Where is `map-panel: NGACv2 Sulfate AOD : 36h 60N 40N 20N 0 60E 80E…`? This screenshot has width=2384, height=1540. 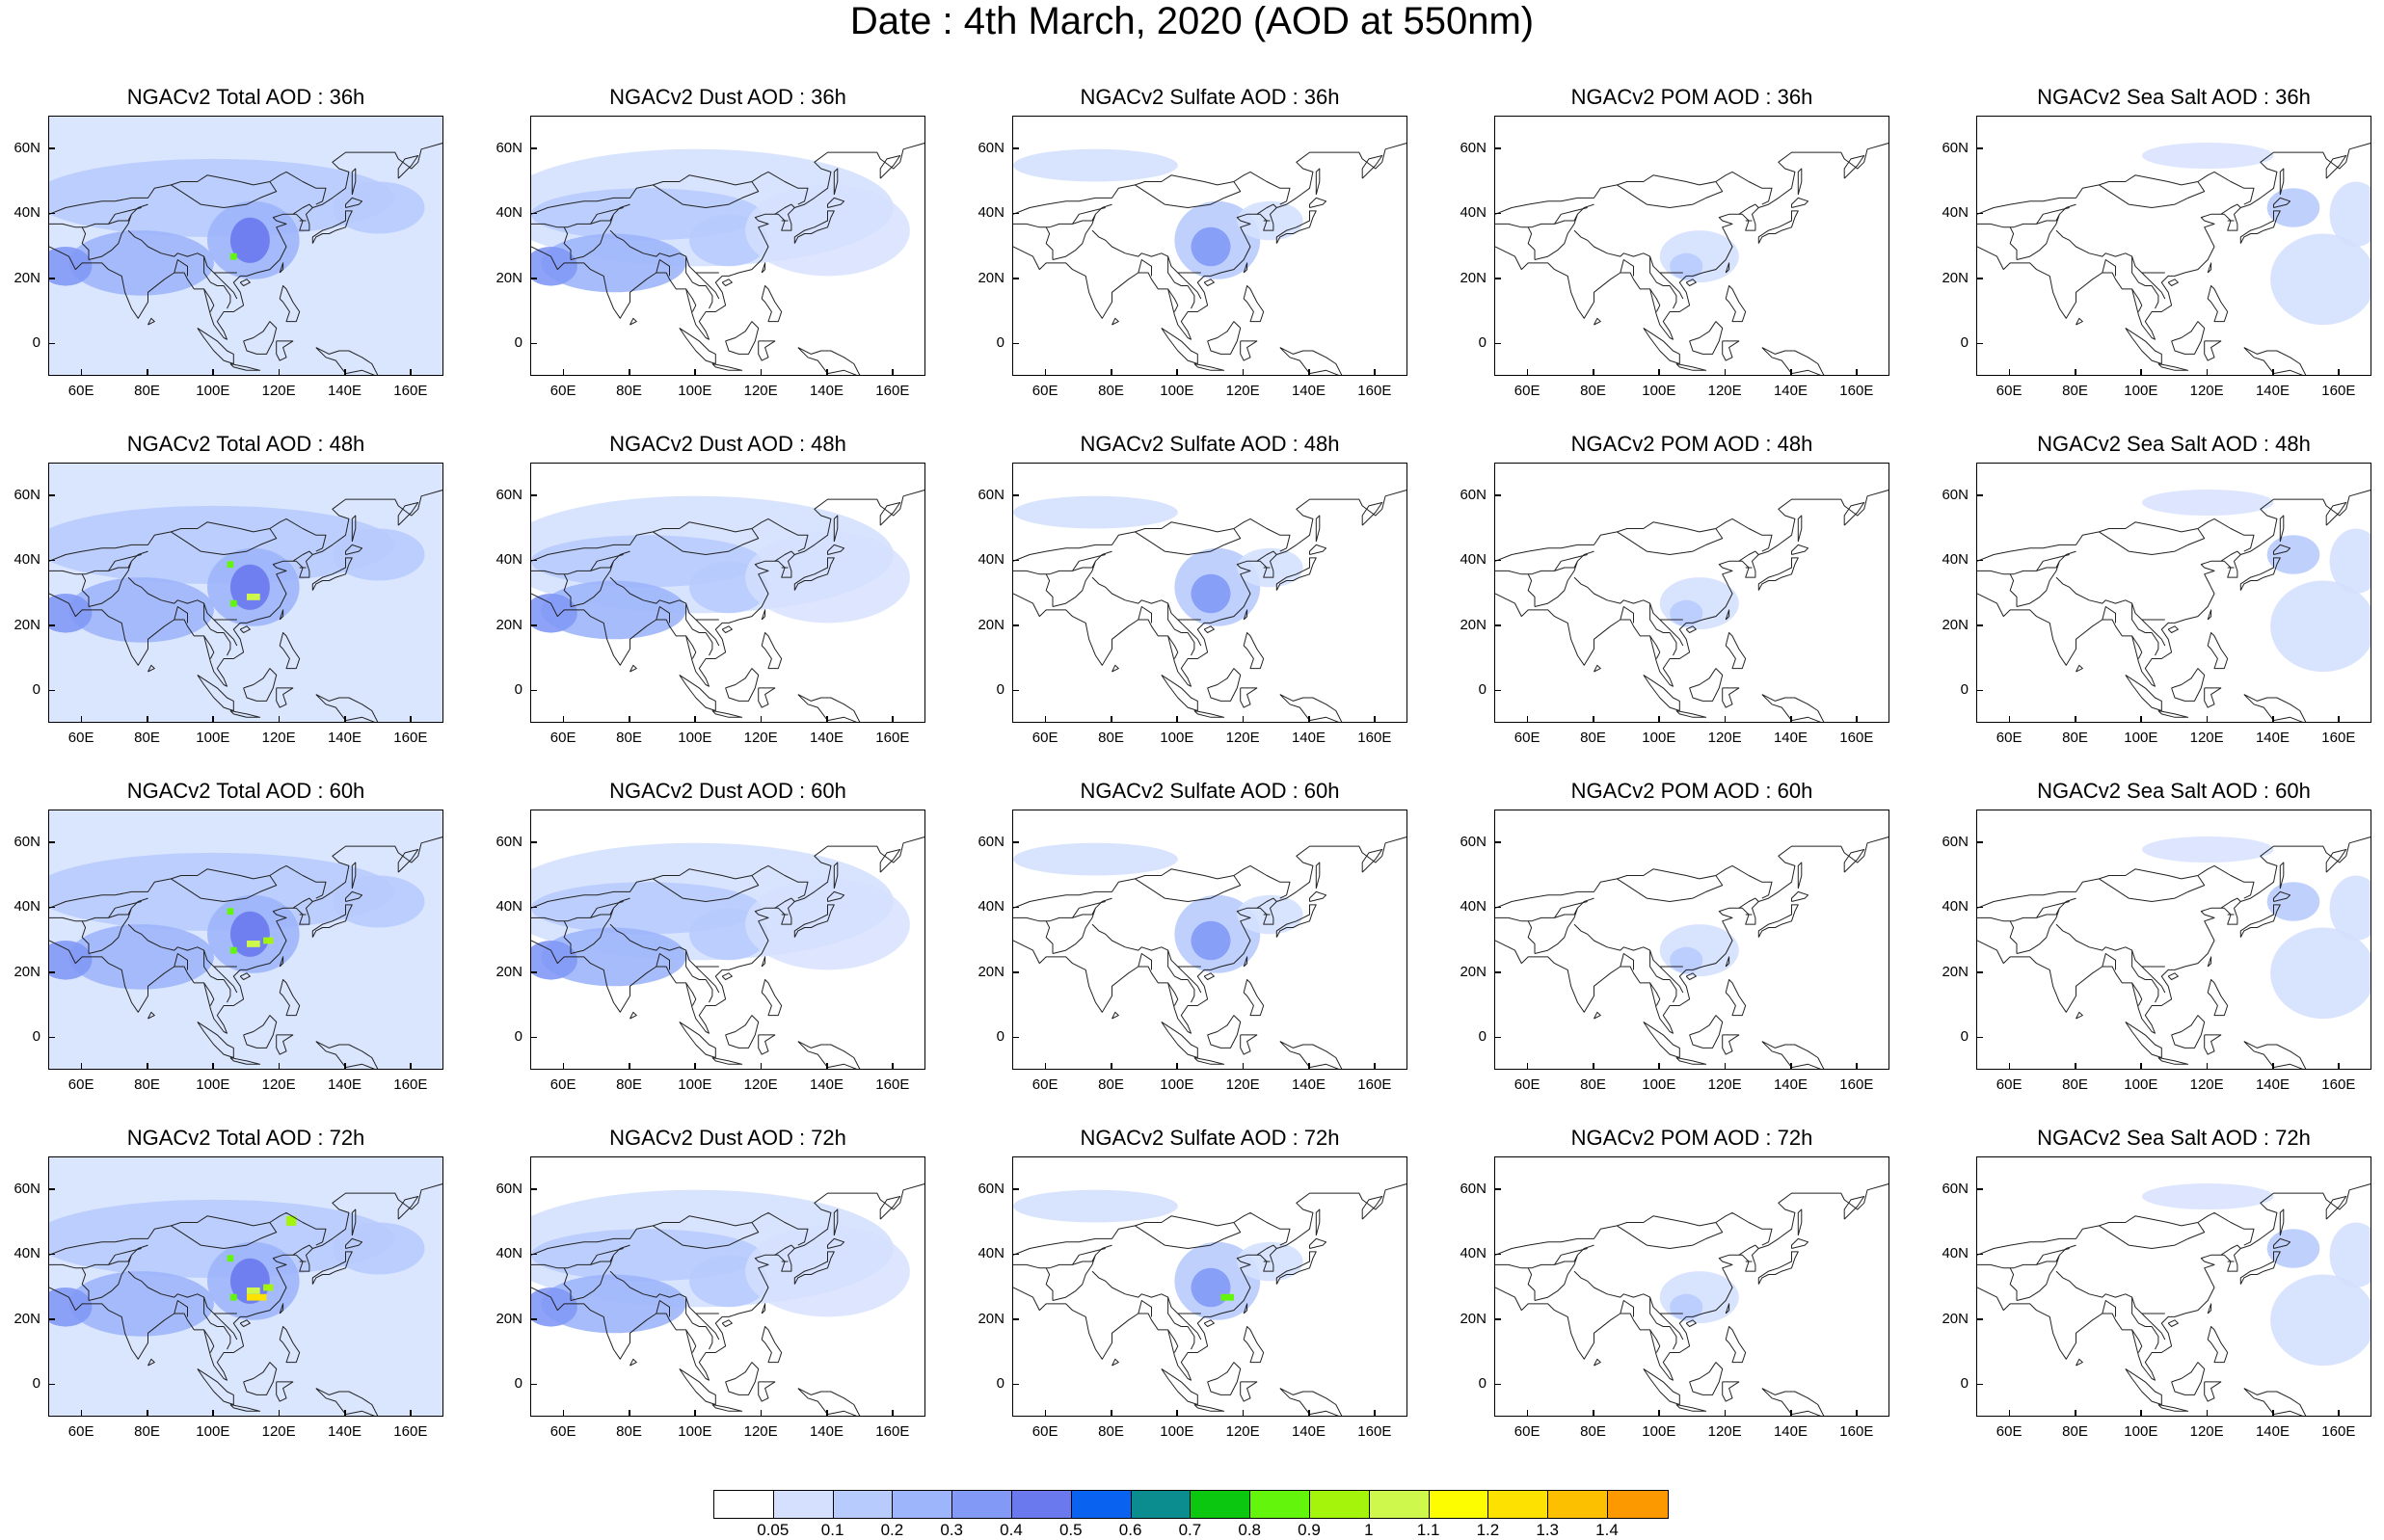 map-panel: NGACv2 Sulfate AOD : 36h 60N 40N 20N 0 60E 80E… is located at coordinates (1192, 247).